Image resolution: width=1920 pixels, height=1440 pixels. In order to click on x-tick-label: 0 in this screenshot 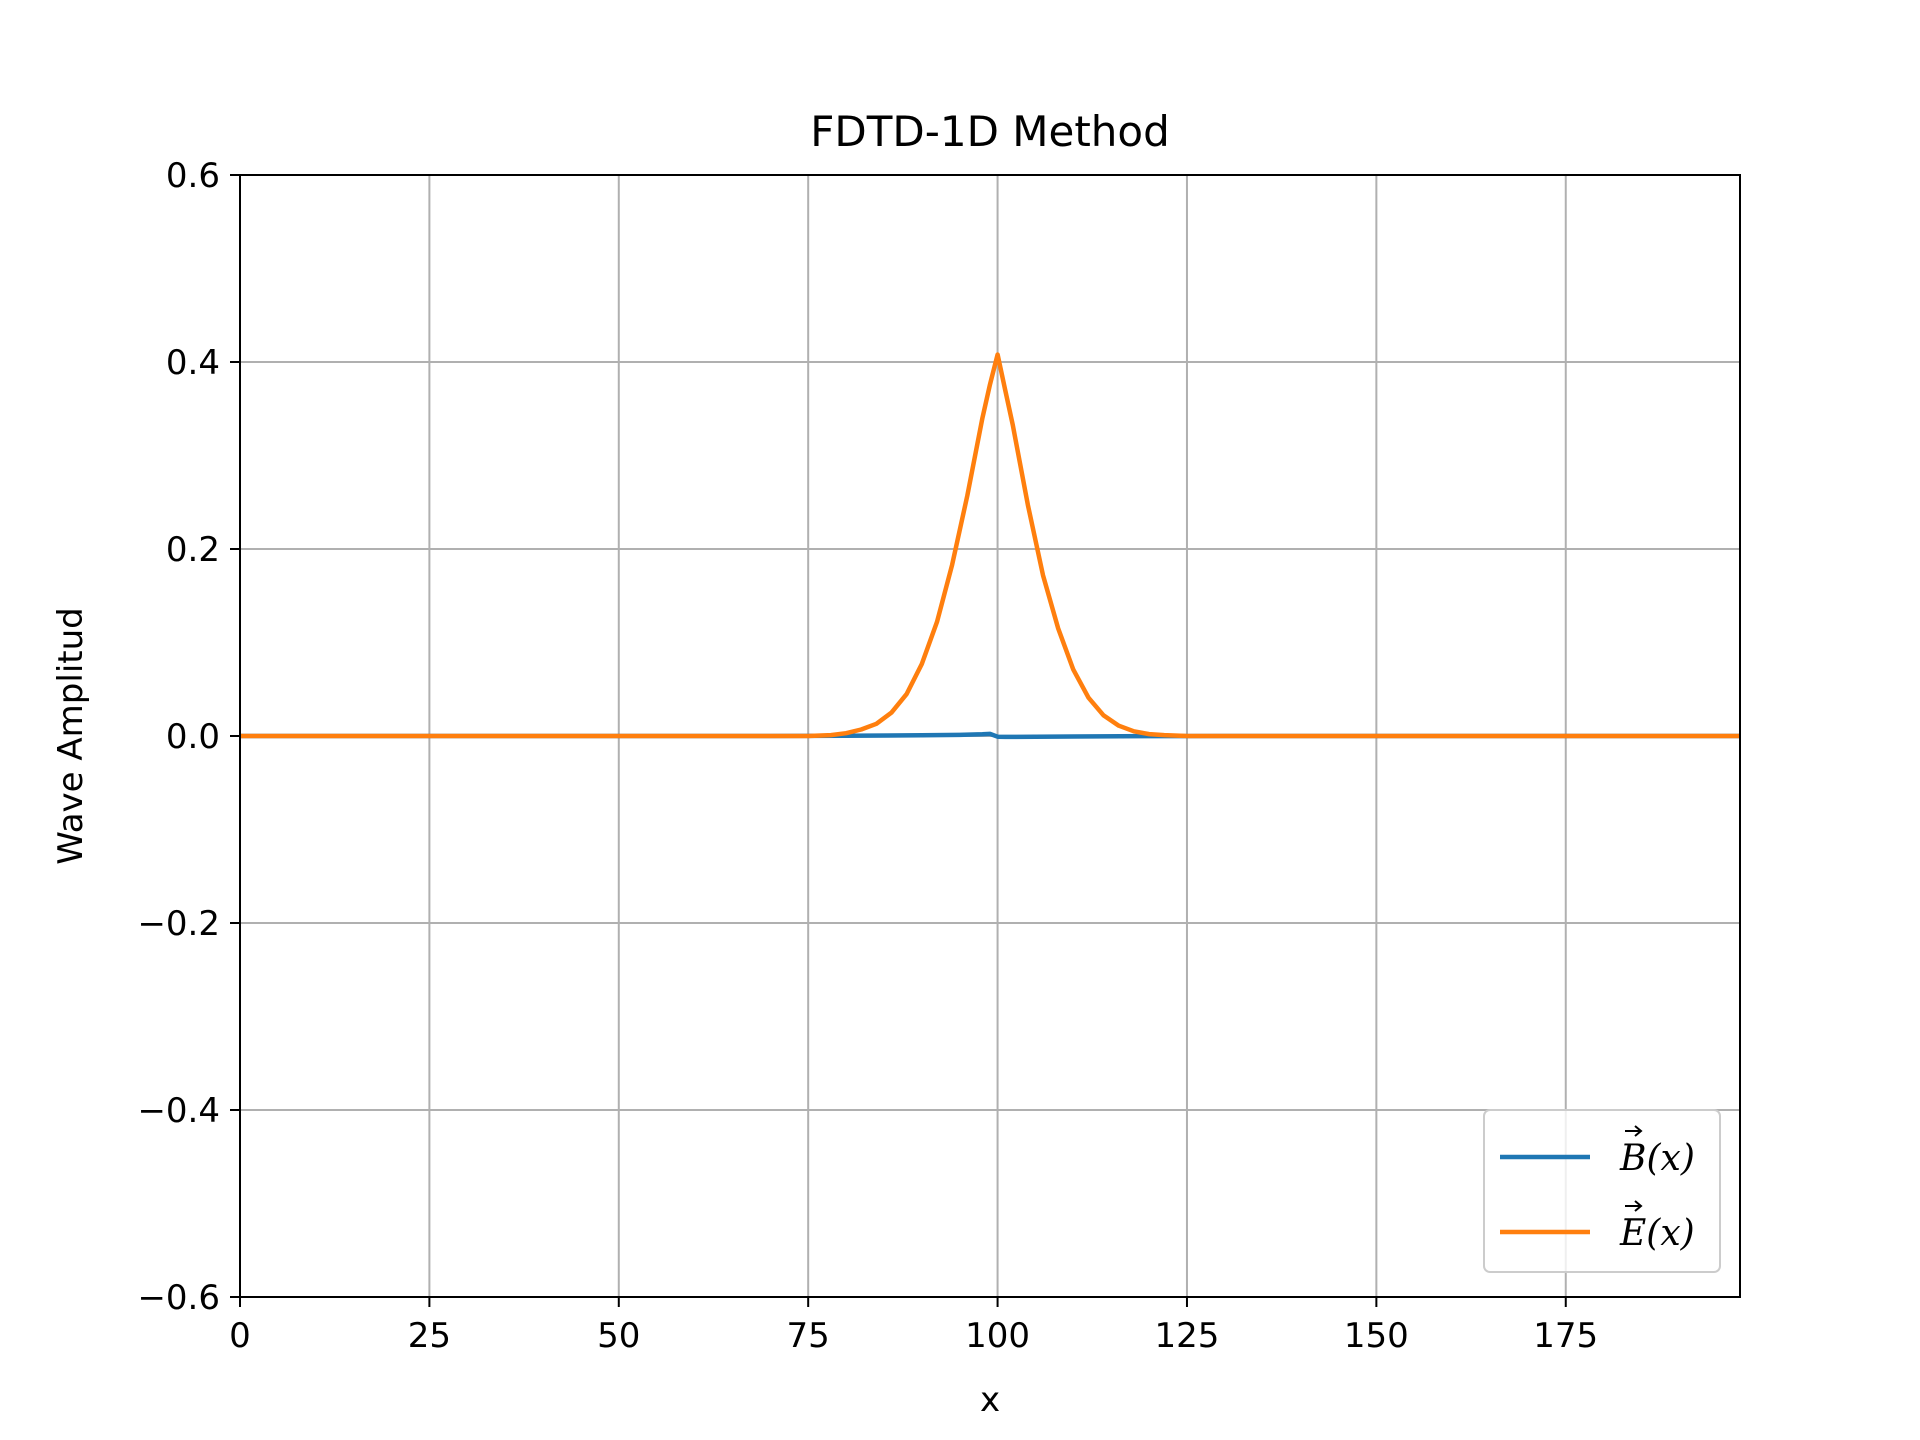, I will do `click(240, 1336)`.